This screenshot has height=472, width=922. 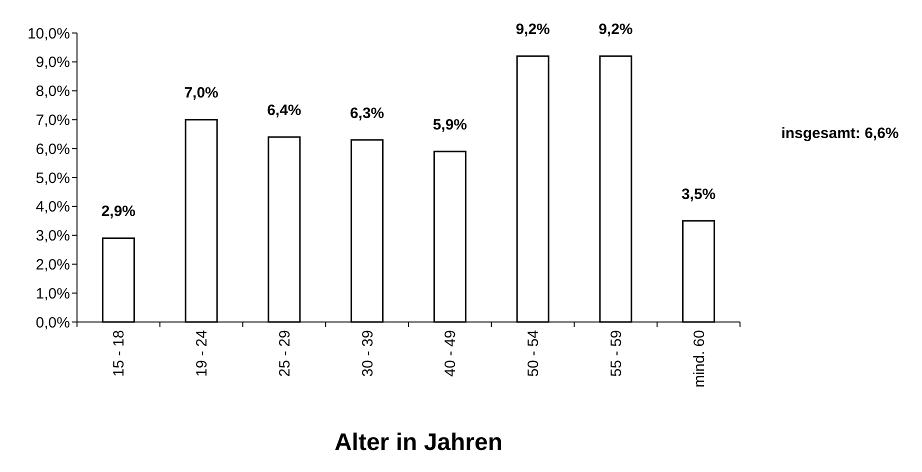 What do you see at coordinates (119, 353) in the screenshot?
I see `x-tick-label: 15 - 18` at bounding box center [119, 353].